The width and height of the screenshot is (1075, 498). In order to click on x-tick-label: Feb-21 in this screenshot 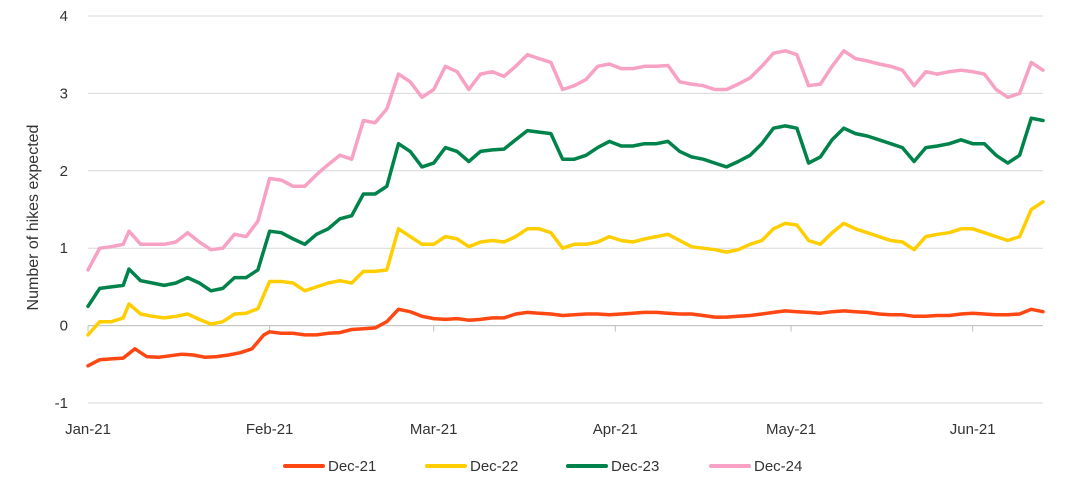, I will do `click(270, 429)`.